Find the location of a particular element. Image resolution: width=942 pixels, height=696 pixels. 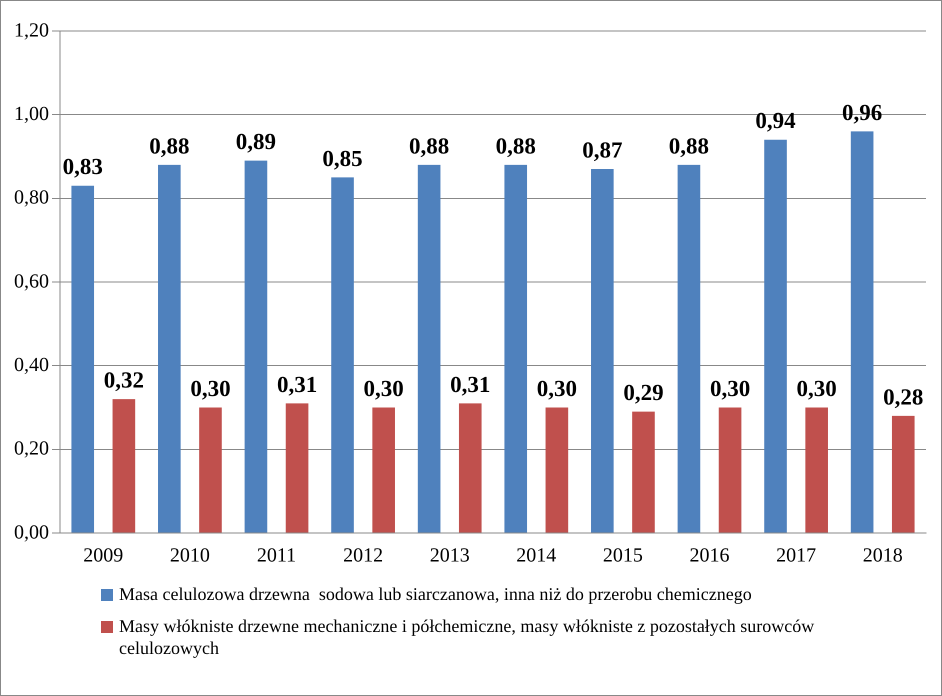

x-tick-label: 2011 is located at coordinates (276, 555).